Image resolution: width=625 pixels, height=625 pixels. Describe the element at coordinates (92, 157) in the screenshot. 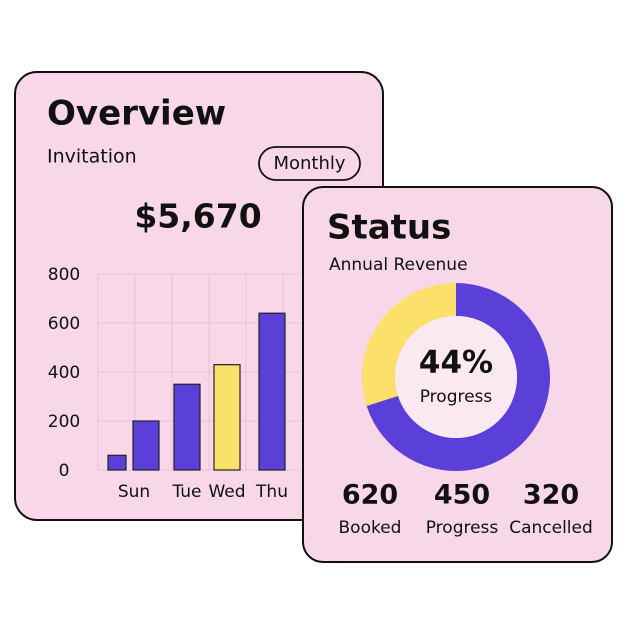

I see `card-subtitle: Invitation` at that location.